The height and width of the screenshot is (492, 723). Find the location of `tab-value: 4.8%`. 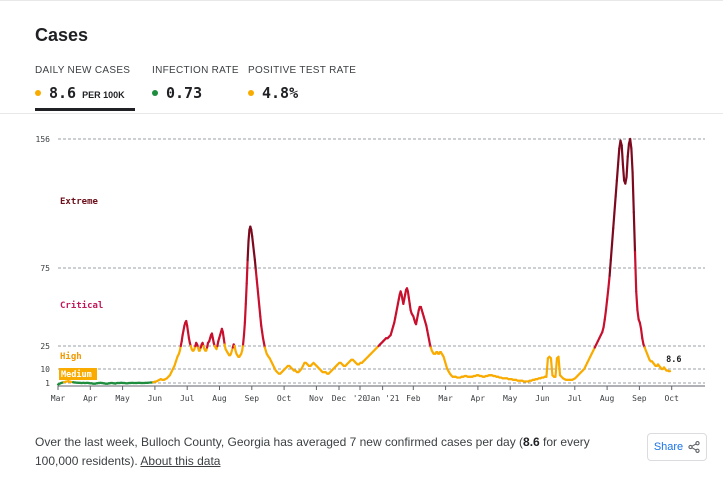

tab-value: 4.8% is located at coordinates (280, 93).